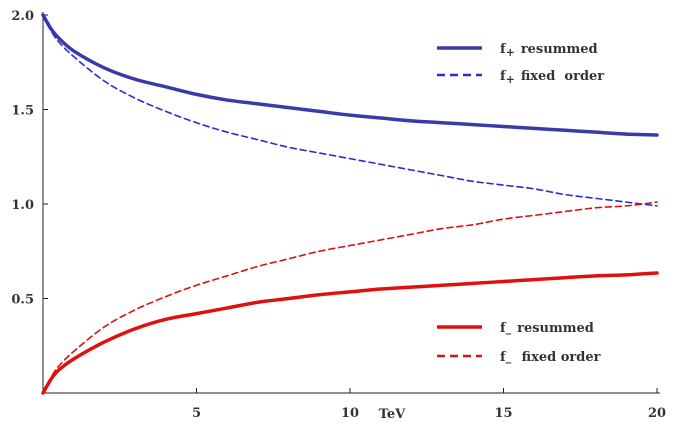  I want to click on y-tick-label: 2.0, so click(22, 16).